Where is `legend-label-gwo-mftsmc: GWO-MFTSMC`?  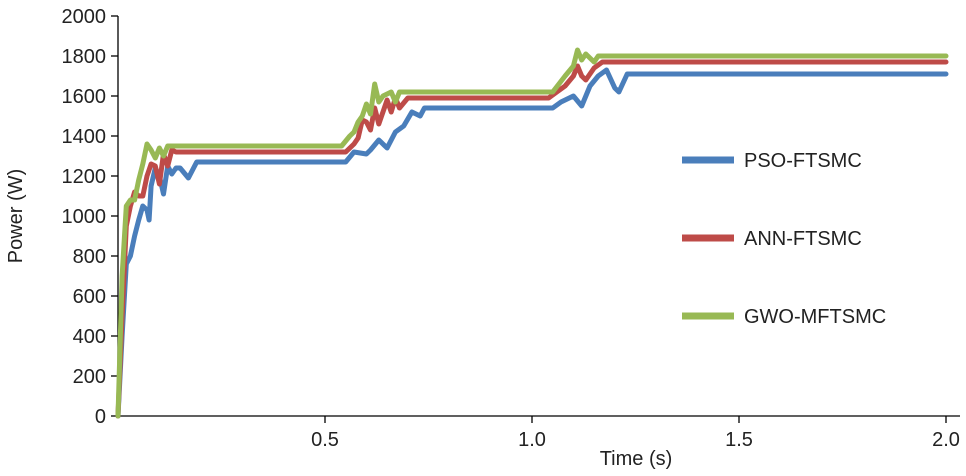
legend-label-gwo-mftsmc: GWO-MFTSMC is located at coordinates (815, 317).